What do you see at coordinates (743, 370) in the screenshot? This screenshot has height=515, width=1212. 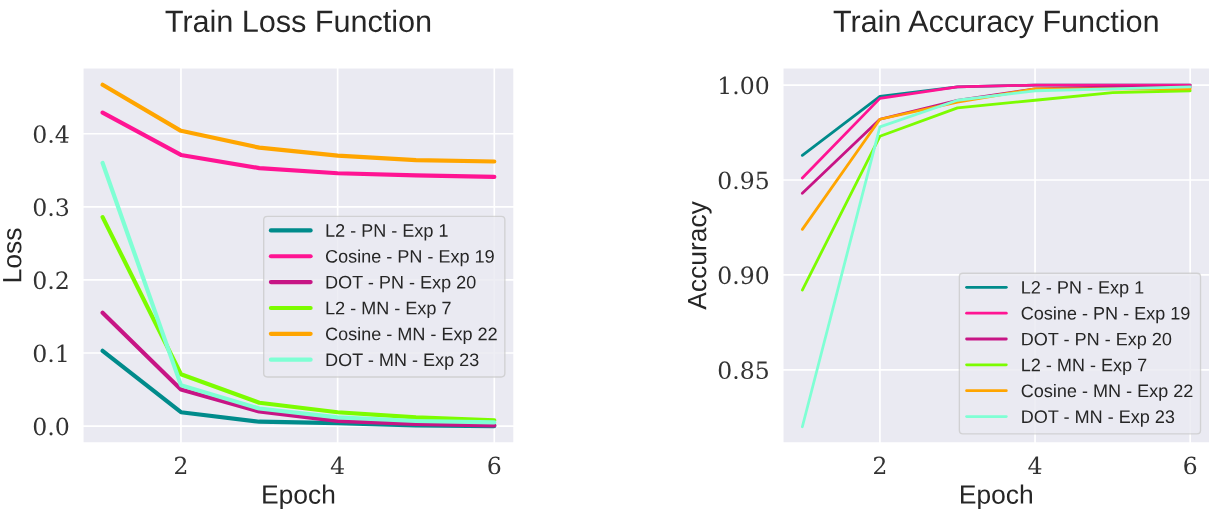 I see `y-tick-label: 0.85` at bounding box center [743, 370].